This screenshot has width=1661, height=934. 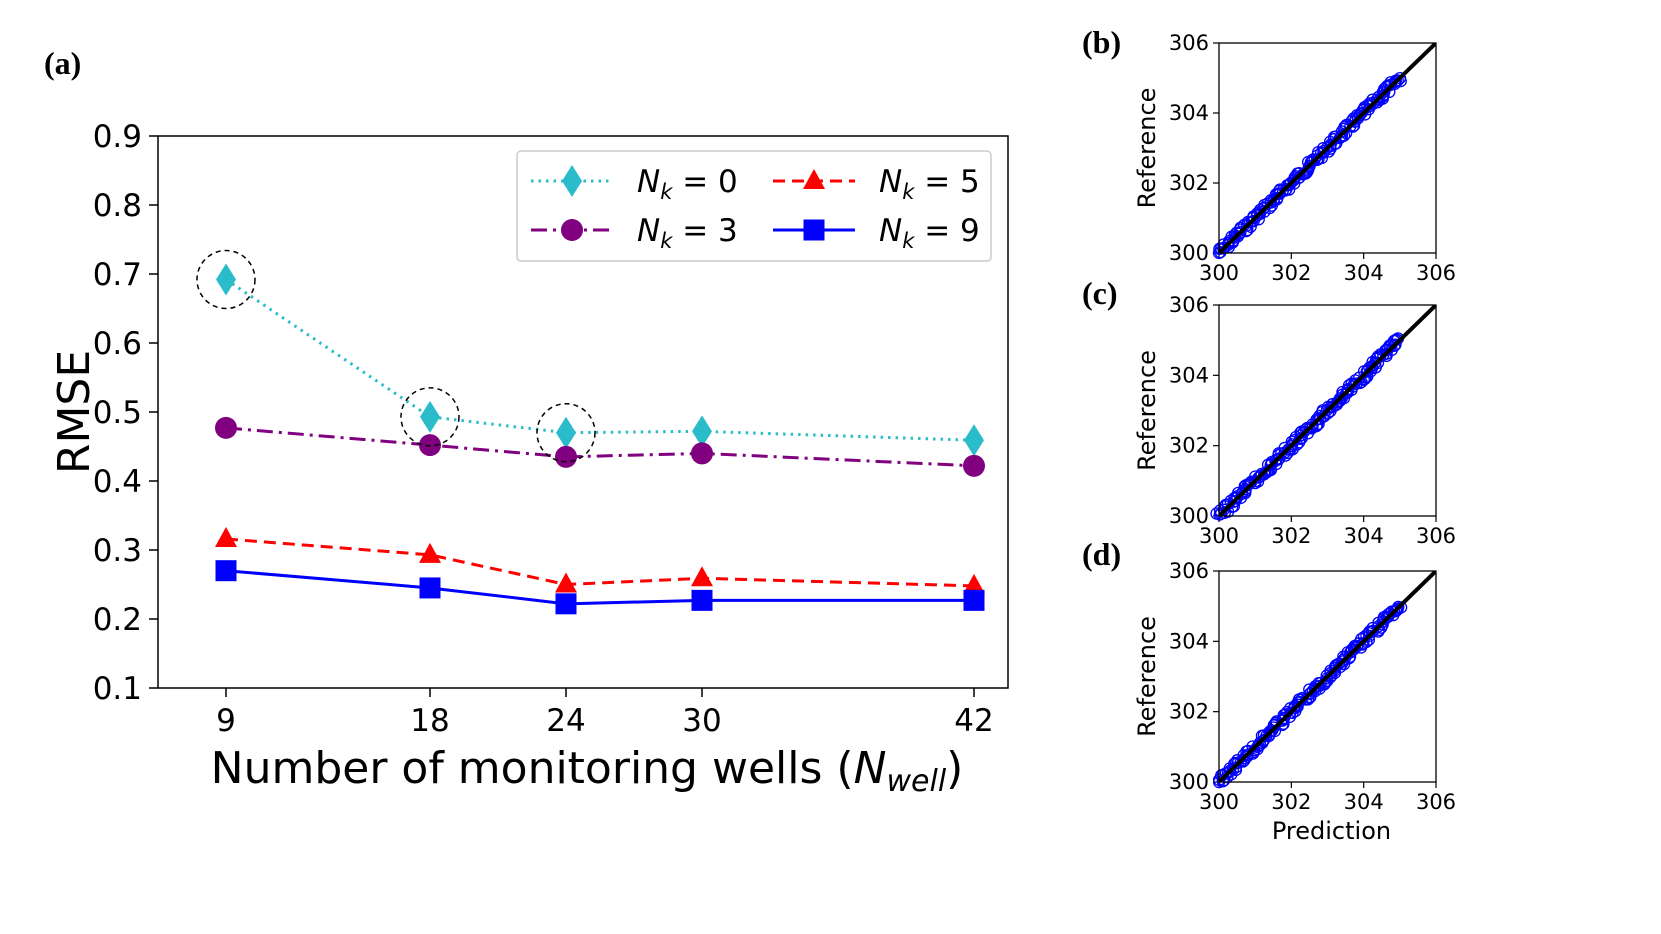 I want to click on y-tick-label: 0.3, so click(x=117, y=551).